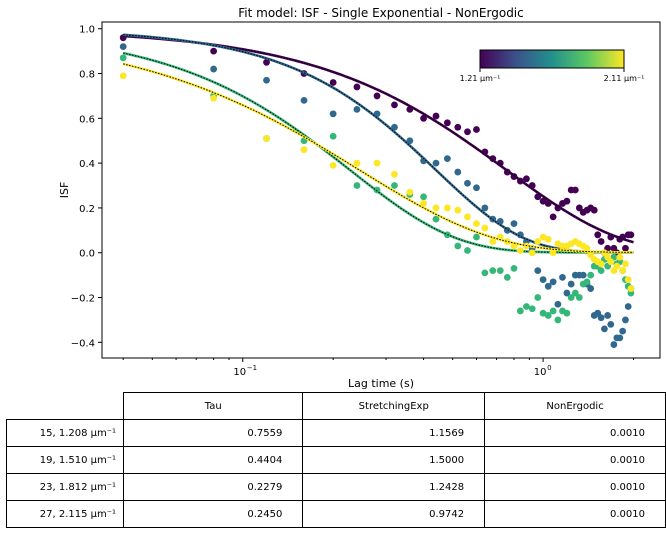 The width and height of the screenshot is (666, 534). Describe the element at coordinates (552, 59) in the screenshot. I see `colorbar-gradient` at that location.